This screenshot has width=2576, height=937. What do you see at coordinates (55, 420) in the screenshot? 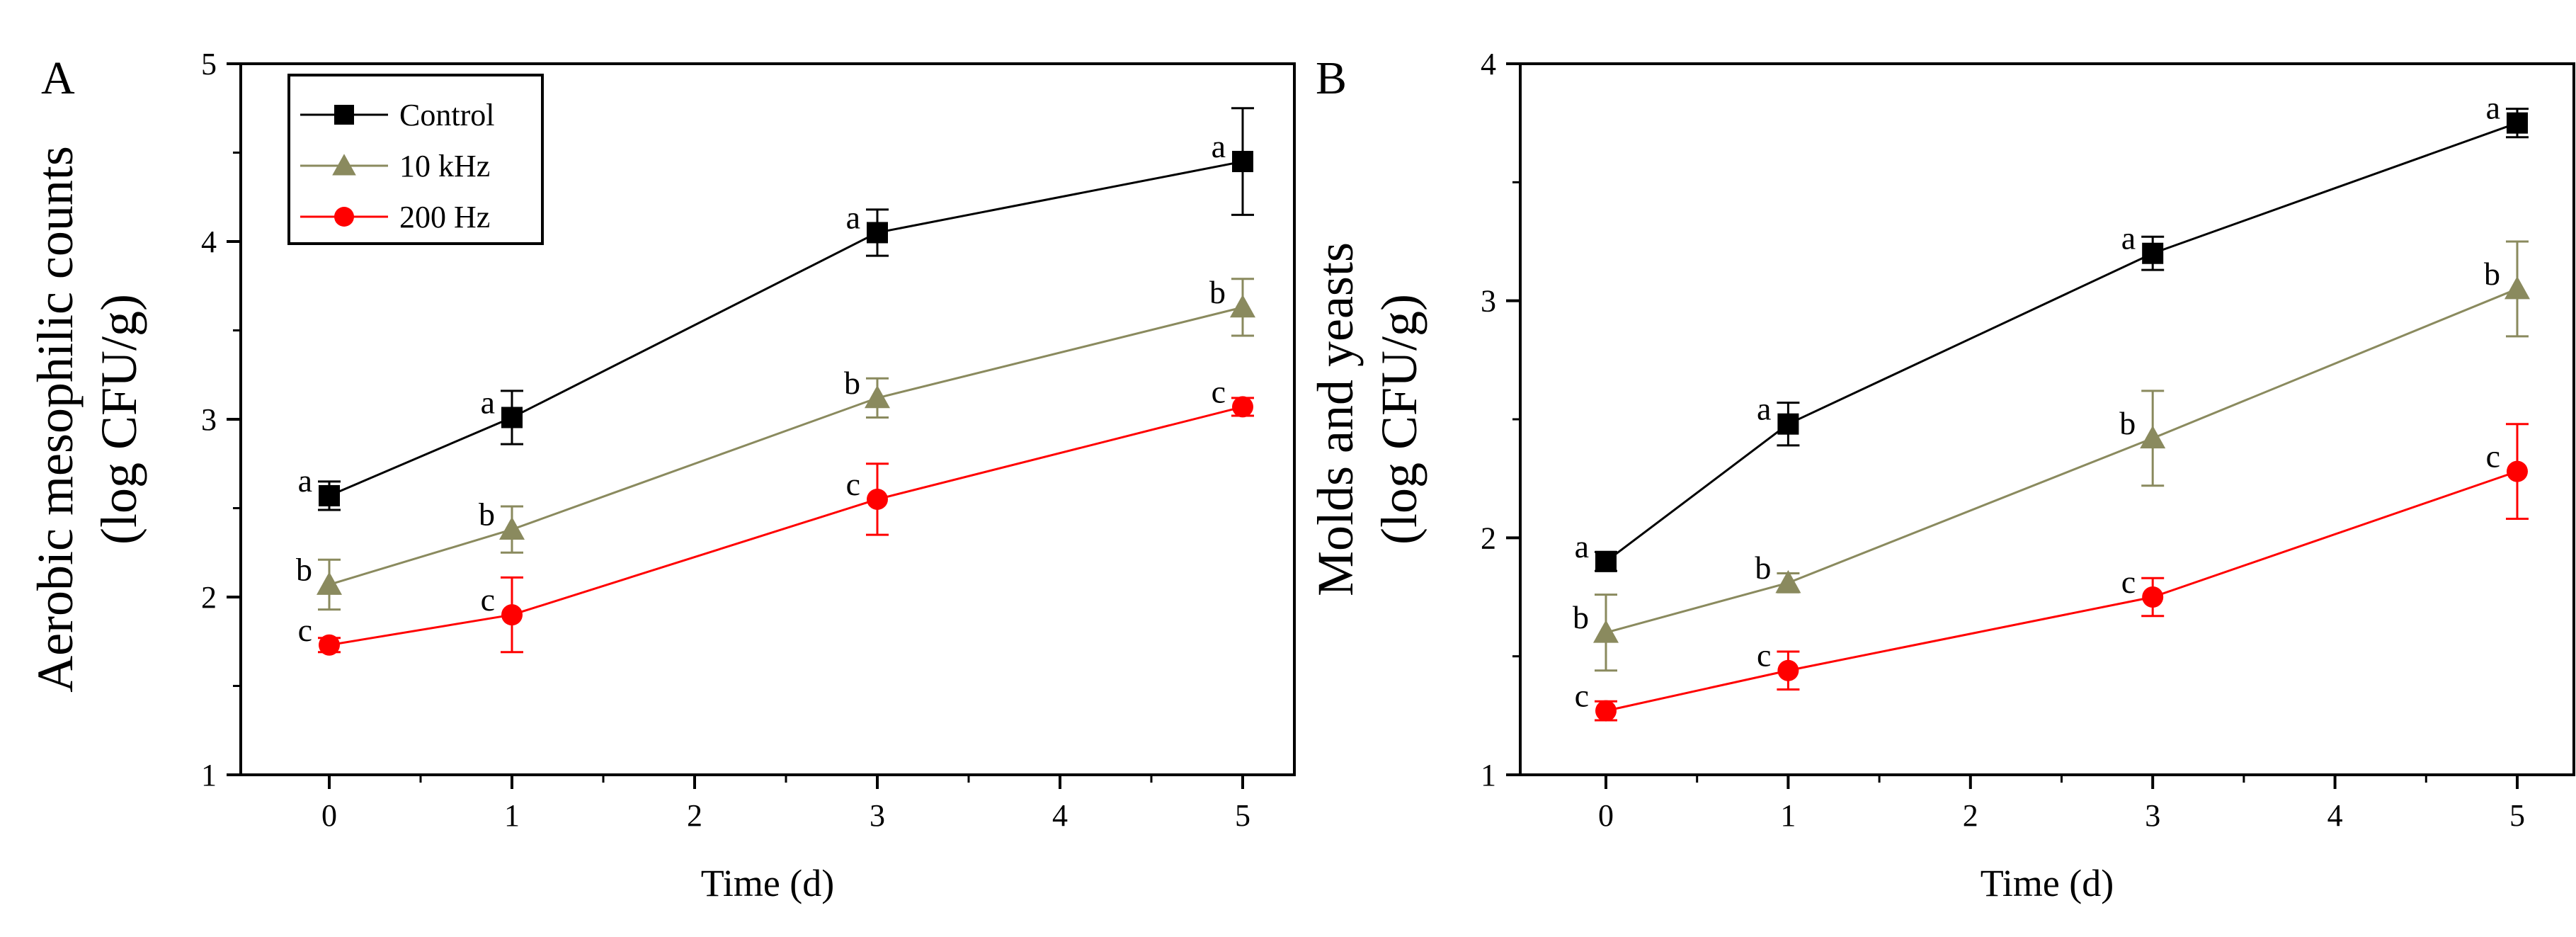
I see `y-axis-title-line1: Aerobic mesophilic counts` at bounding box center [55, 420].